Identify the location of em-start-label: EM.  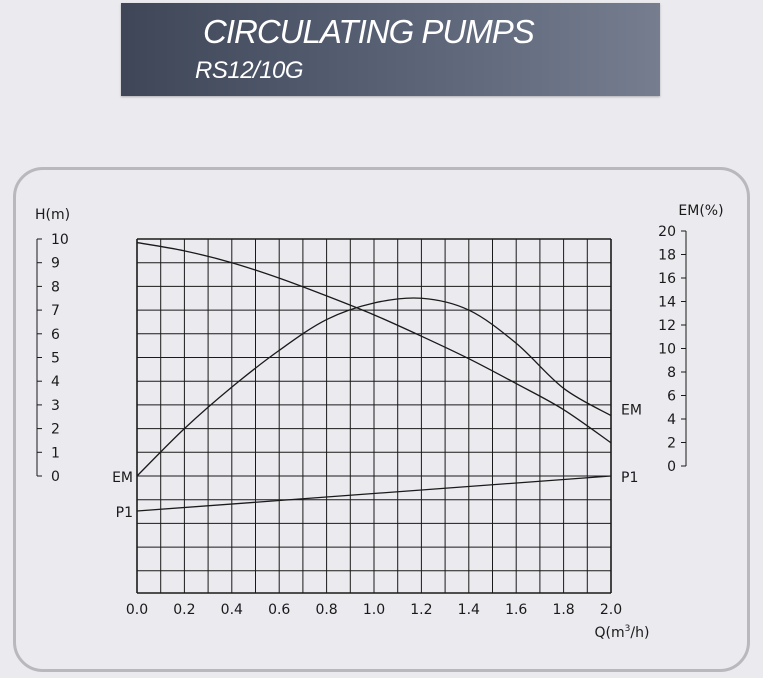
(122, 478).